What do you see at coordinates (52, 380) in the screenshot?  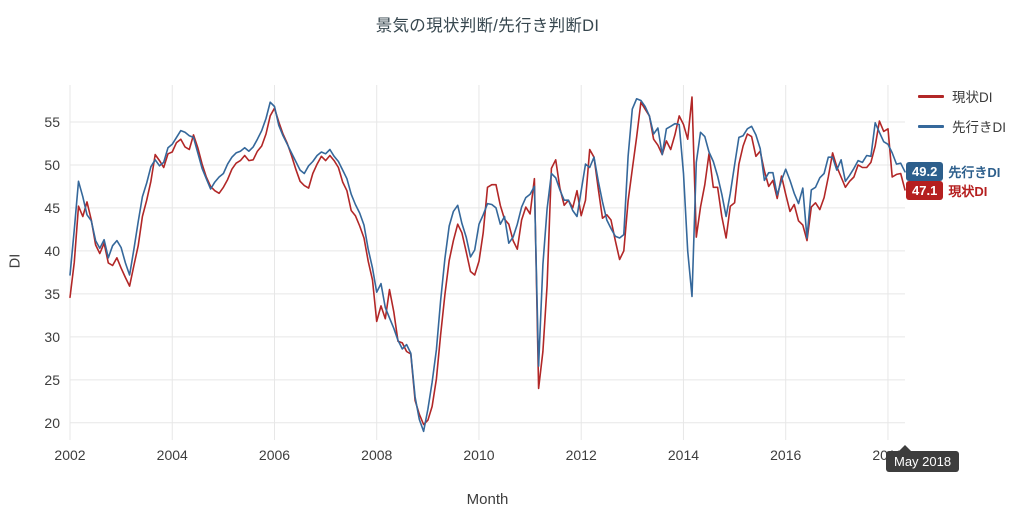 I see `y-tick-label: 25` at bounding box center [52, 380].